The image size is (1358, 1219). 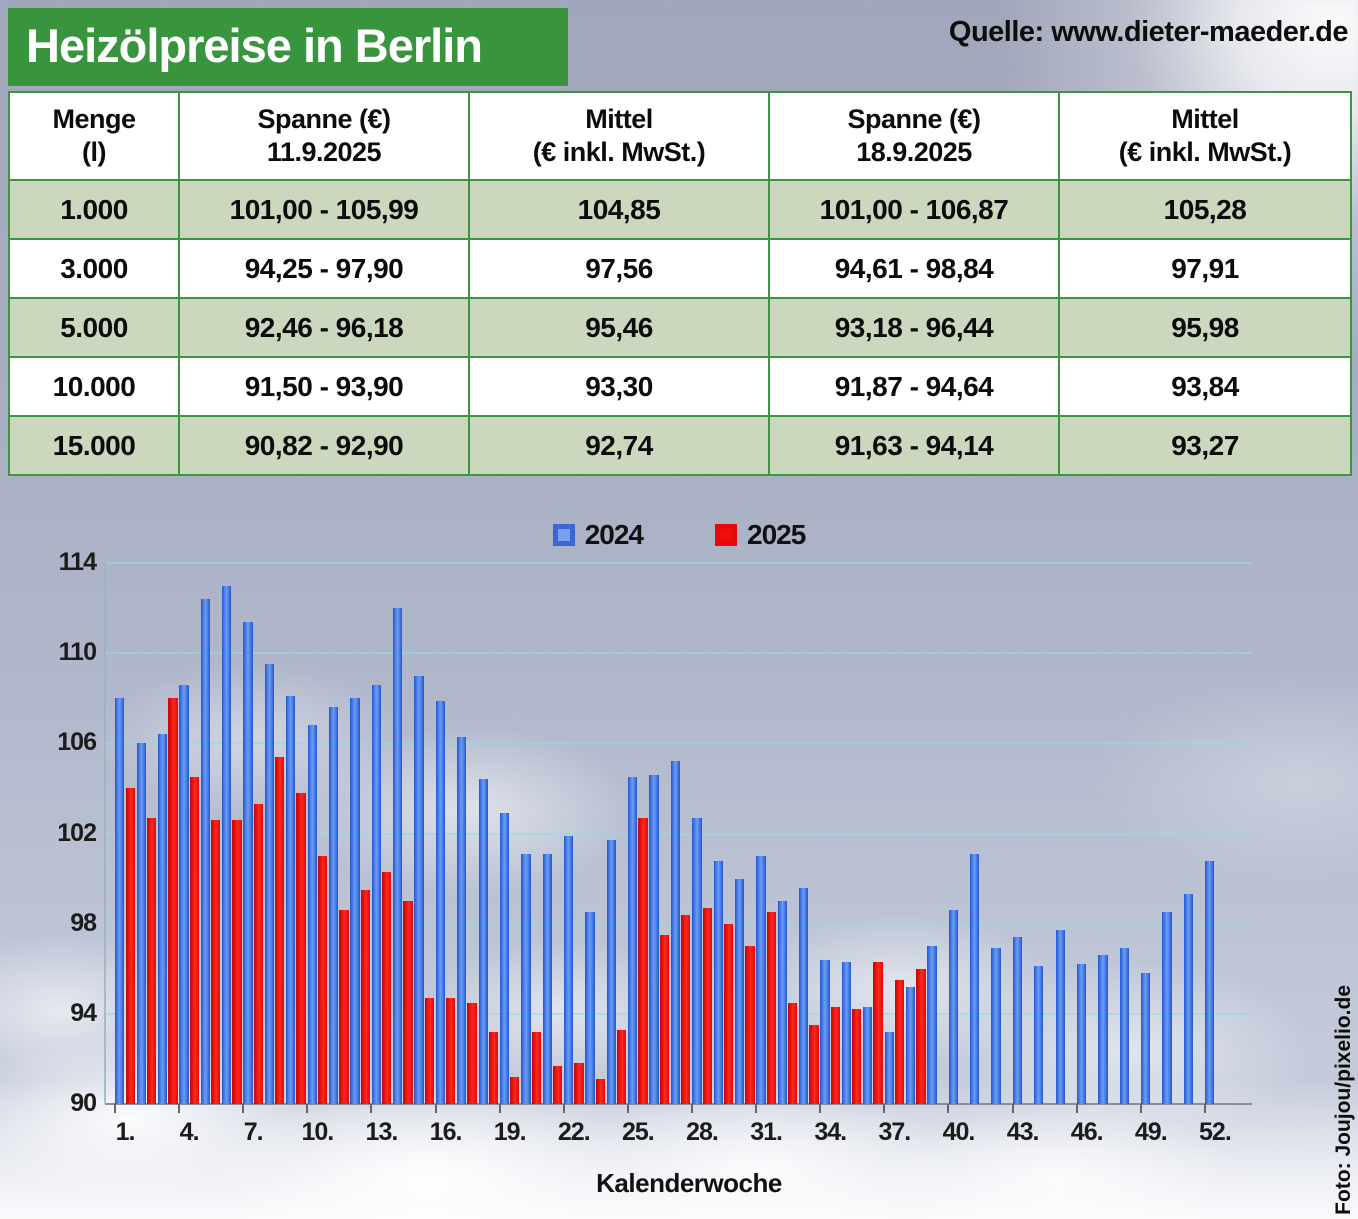 I want to click on y-tick-label: 106, so click(x=77, y=742).